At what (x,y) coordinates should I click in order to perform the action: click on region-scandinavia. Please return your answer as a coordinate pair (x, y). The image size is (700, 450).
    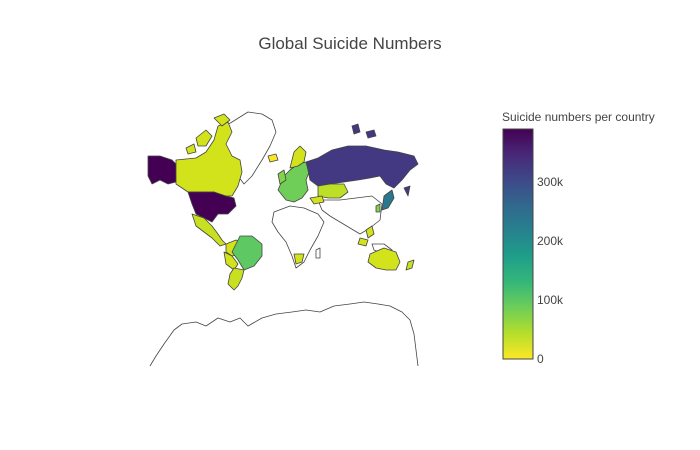
    Looking at the image, I should click on (298, 157).